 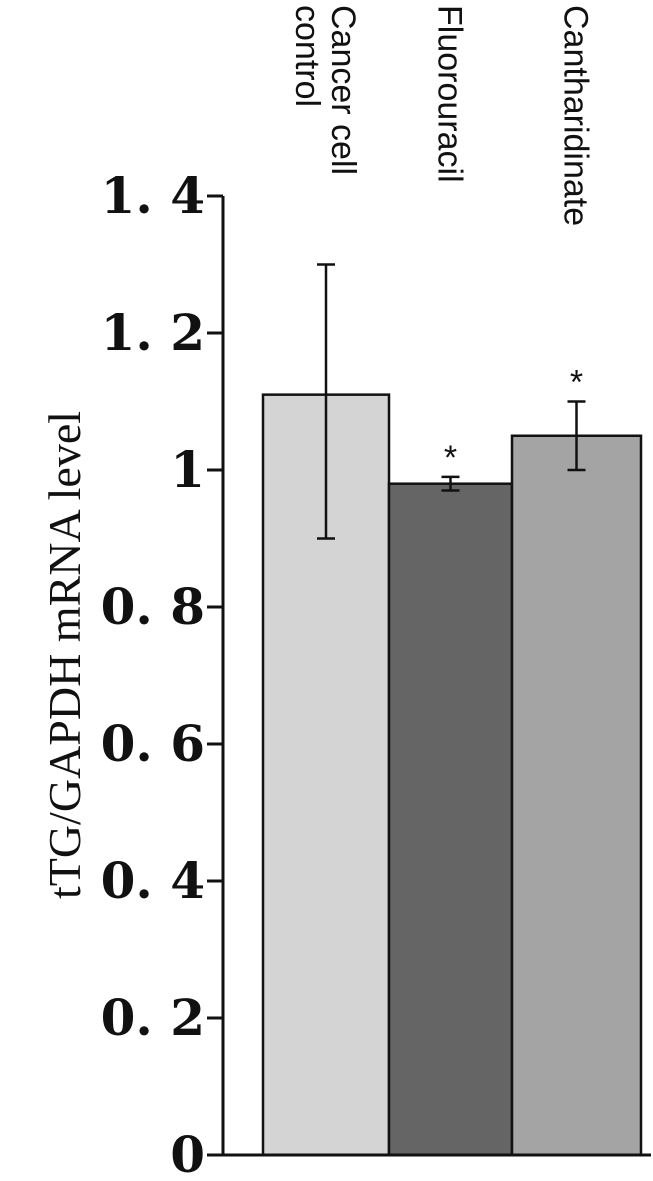 What do you see at coordinates (64, 655) in the screenshot?
I see `y-axis-title: tTG/GAPDH mRNA level` at bounding box center [64, 655].